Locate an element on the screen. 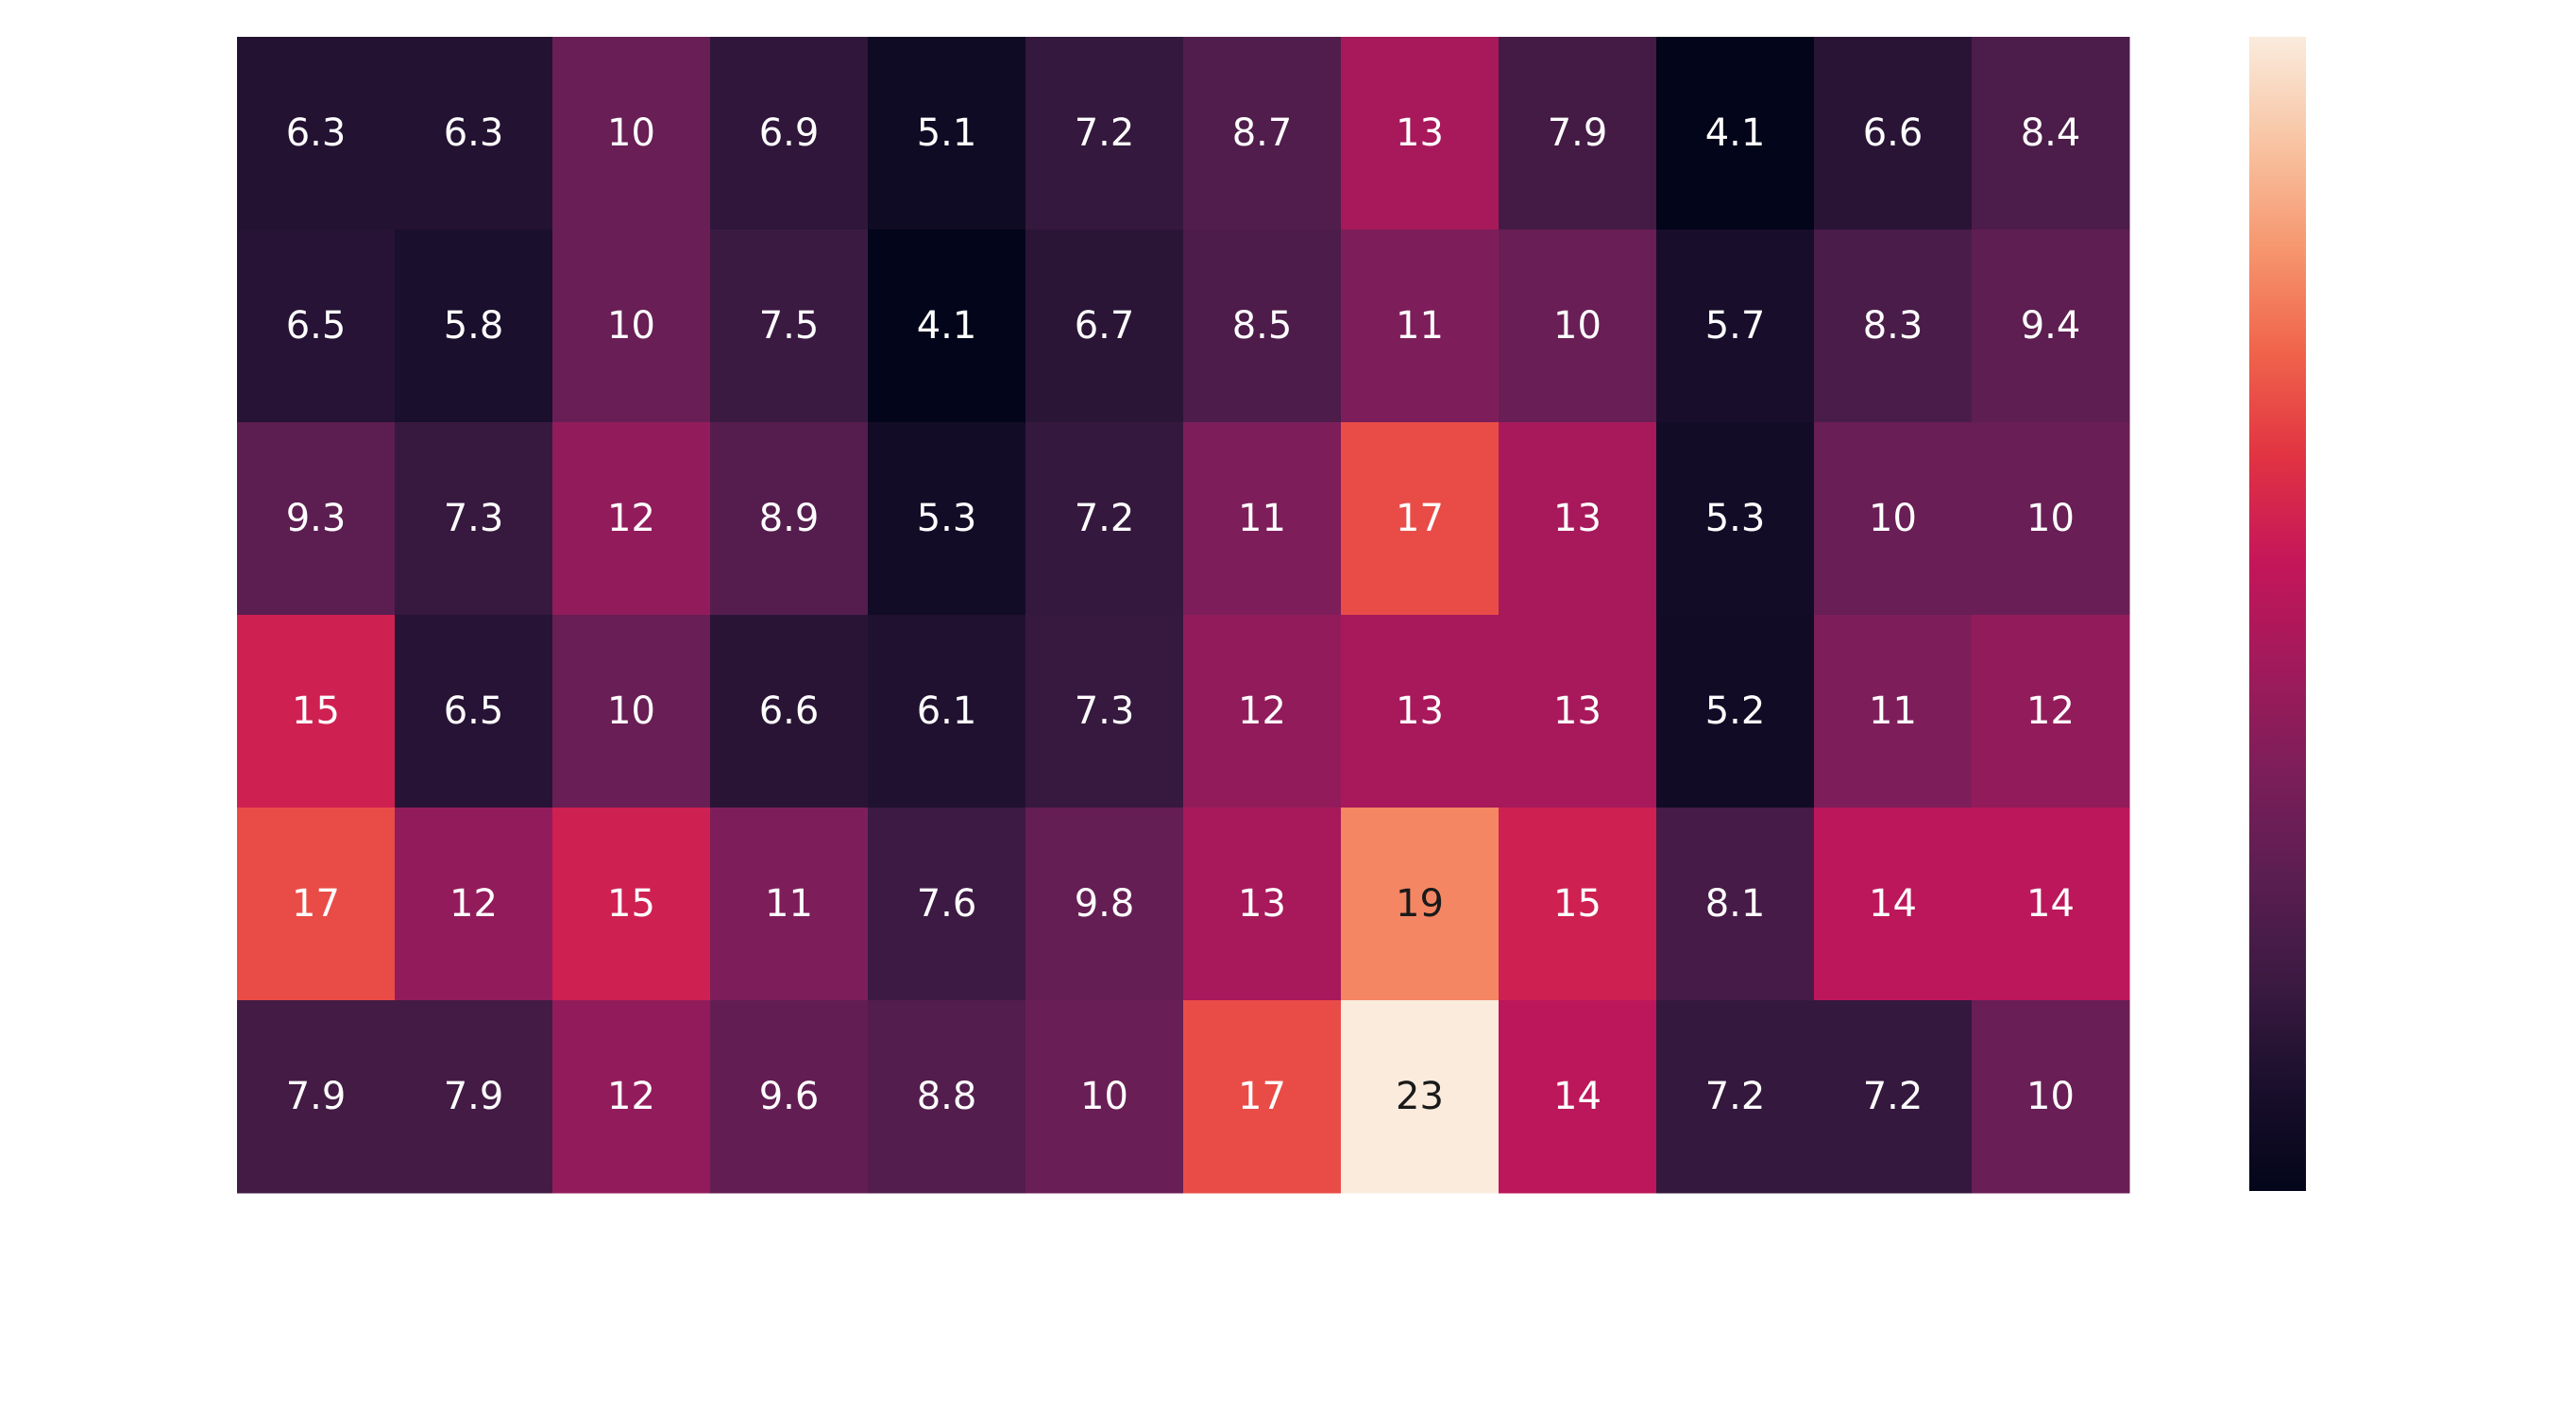 The image size is (2576, 1412). cell-value-label: 23 is located at coordinates (1420, 1096).